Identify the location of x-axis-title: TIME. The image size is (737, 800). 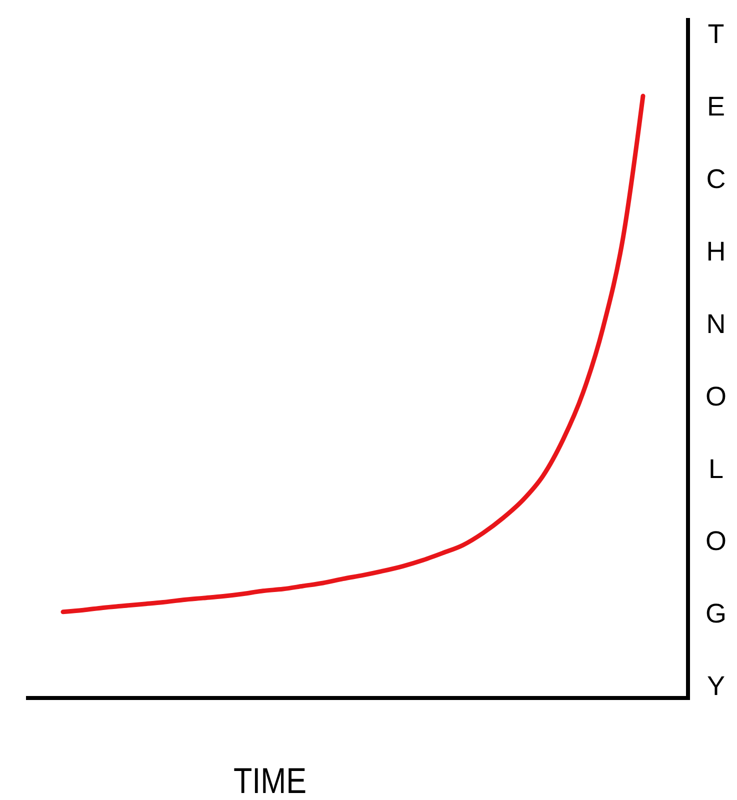
(270, 781).